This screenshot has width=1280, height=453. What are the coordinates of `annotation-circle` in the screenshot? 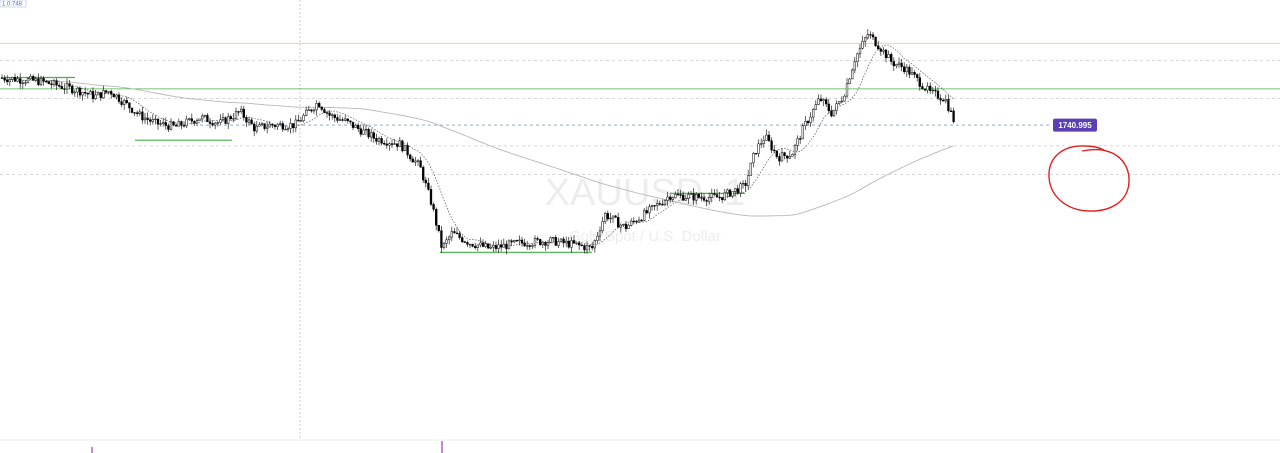 It's located at (1089, 178).